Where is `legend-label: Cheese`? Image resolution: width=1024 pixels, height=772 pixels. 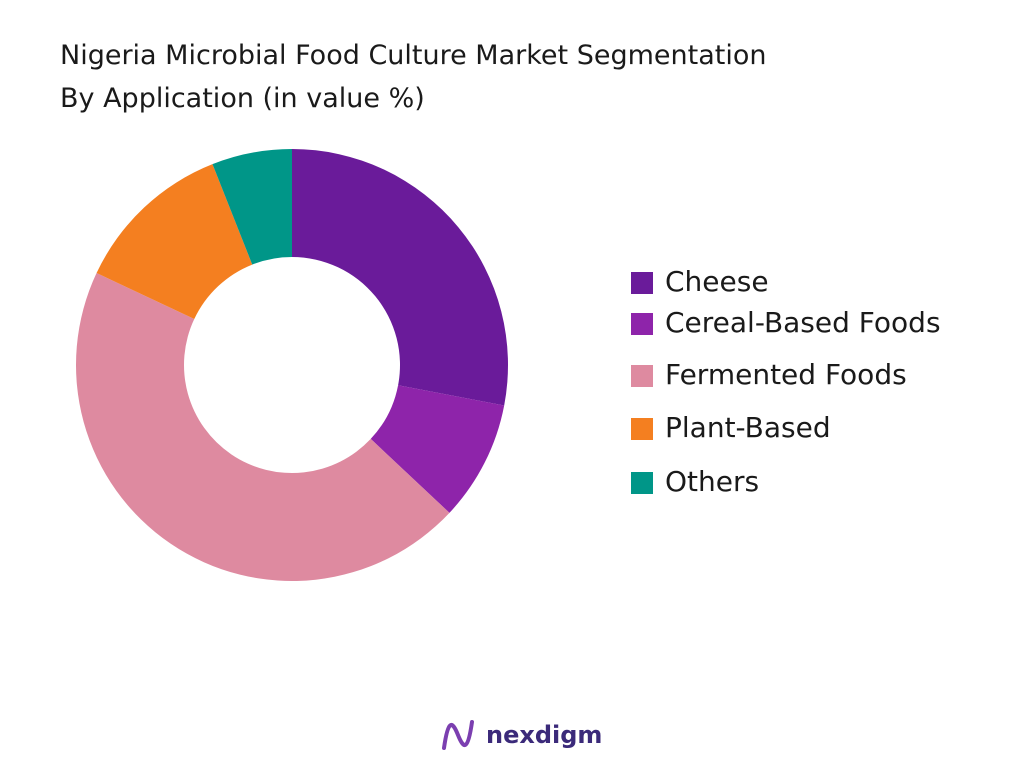
legend-label: Cheese is located at coordinates (717, 281).